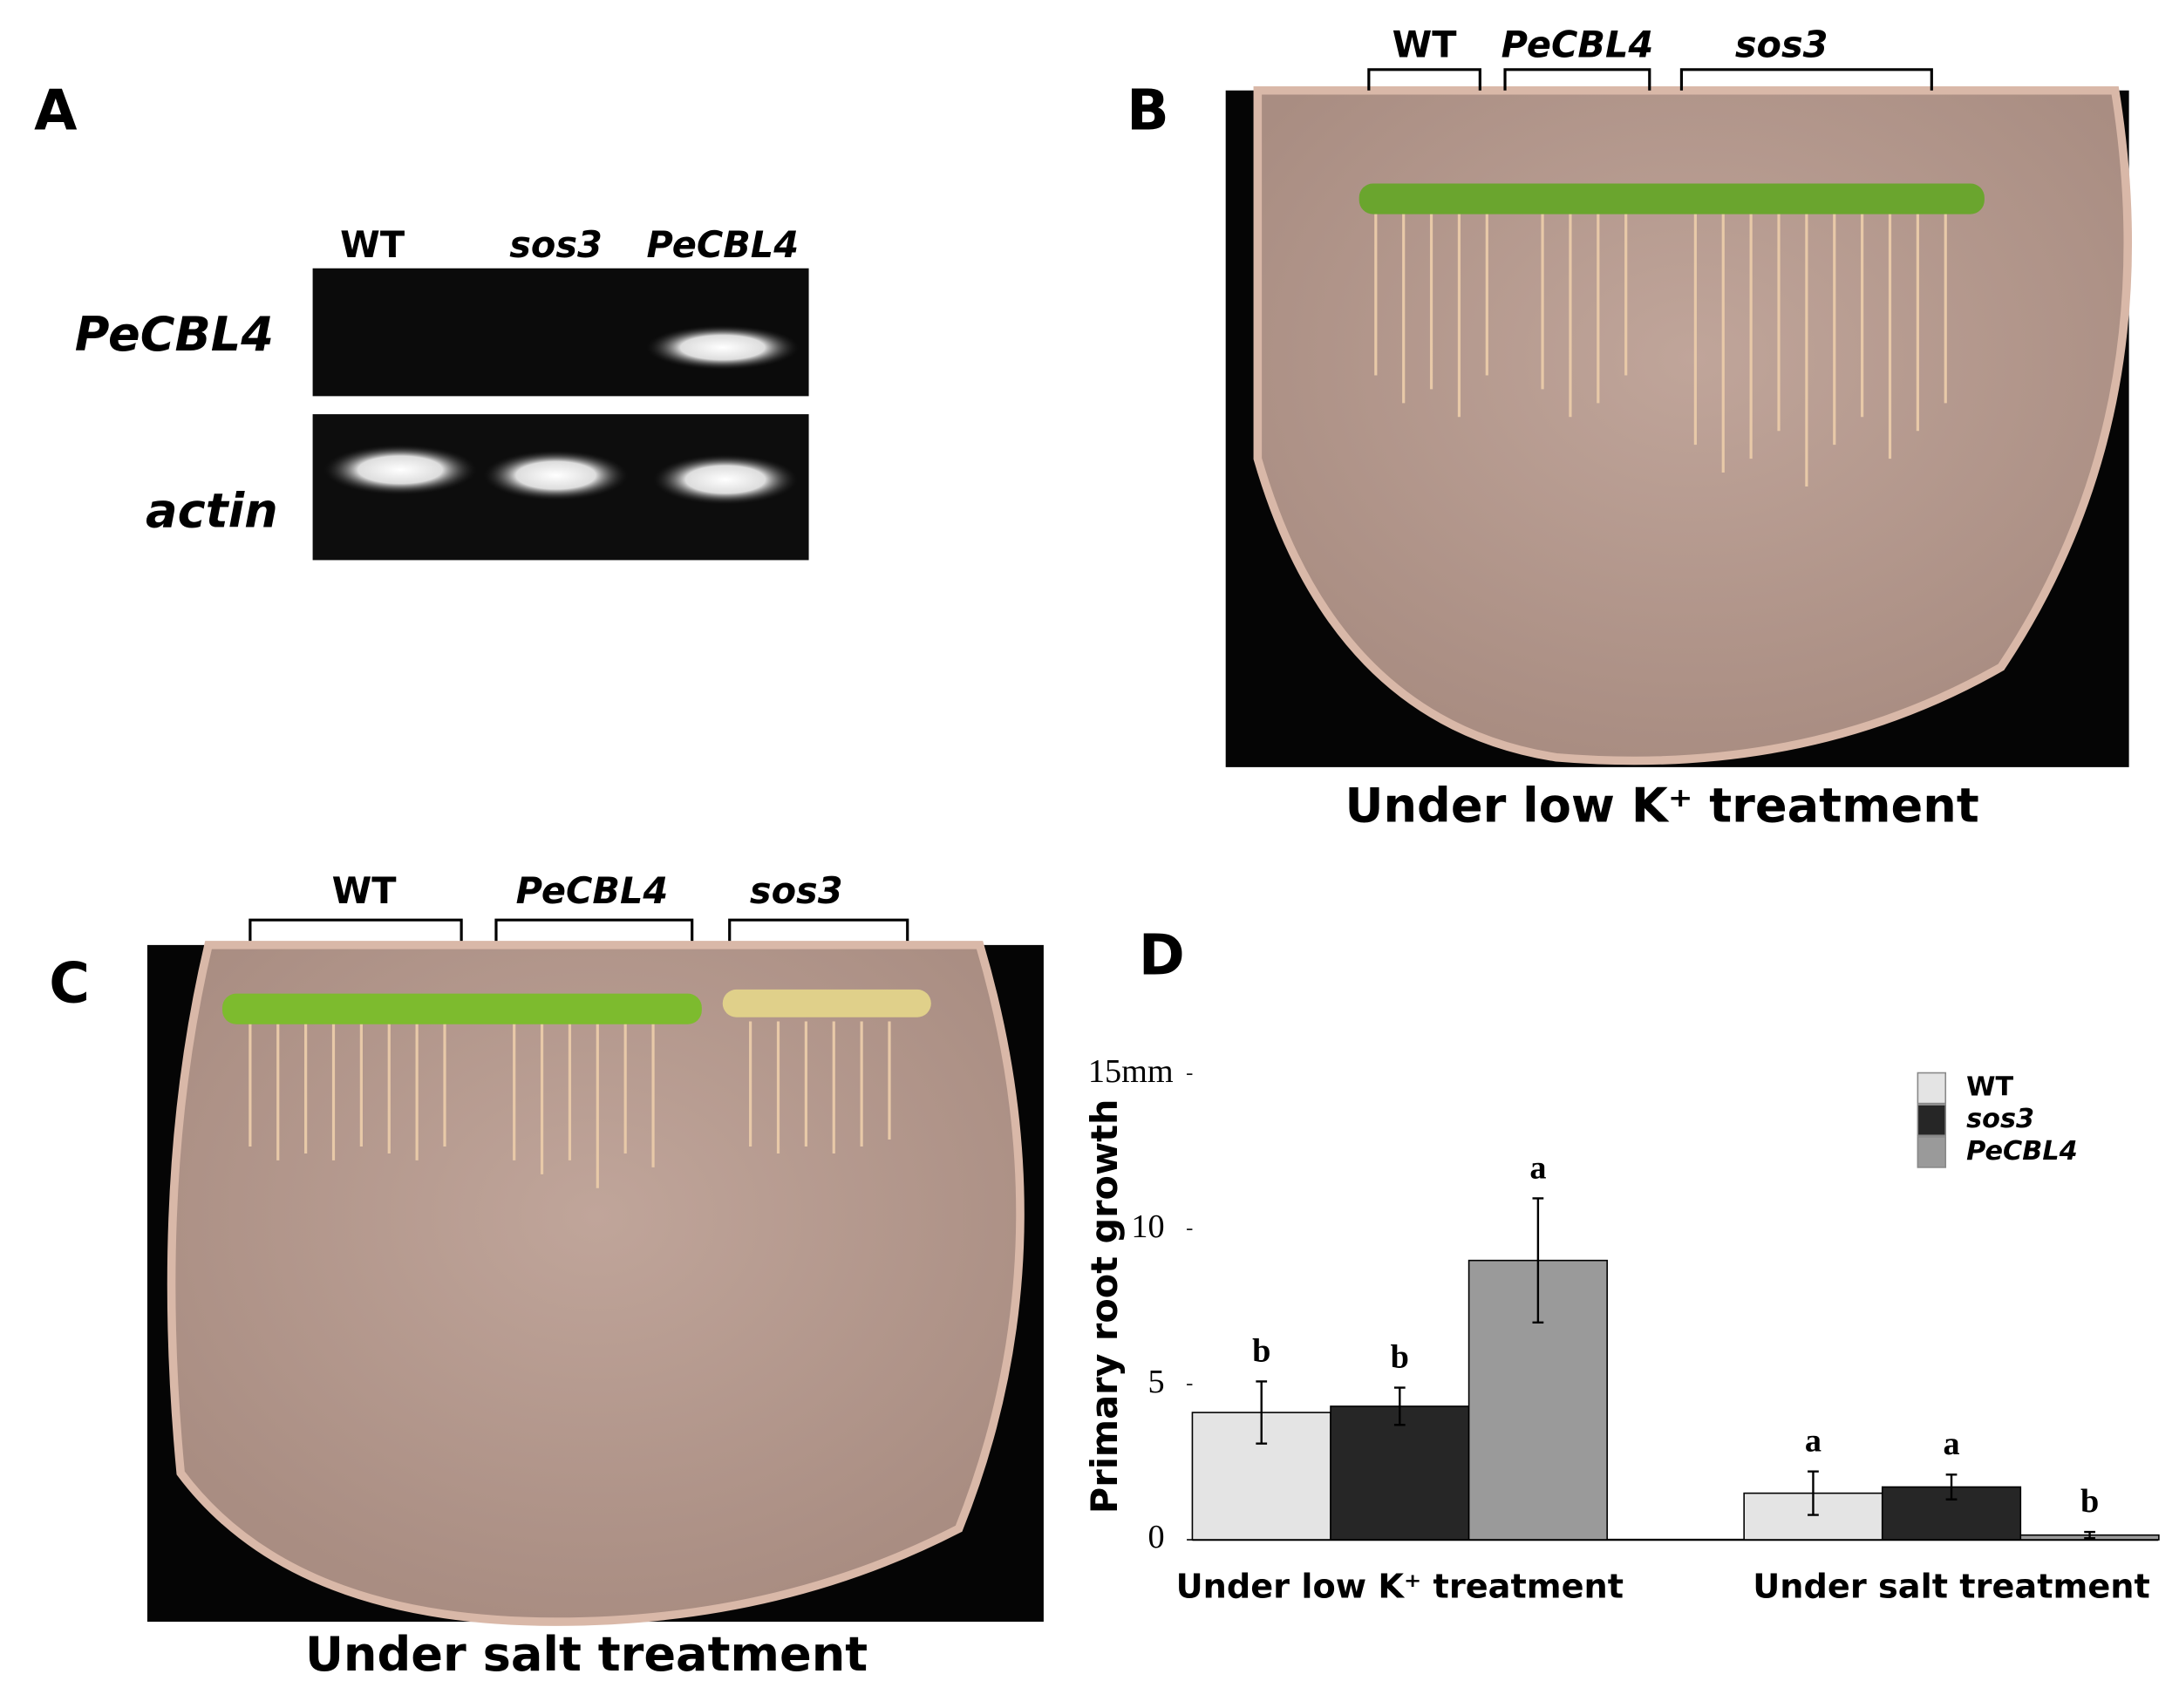  What do you see at coordinates (1131, 1071) in the screenshot?
I see `y-tick-label: 15mm` at bounding box center [1131, 1071].